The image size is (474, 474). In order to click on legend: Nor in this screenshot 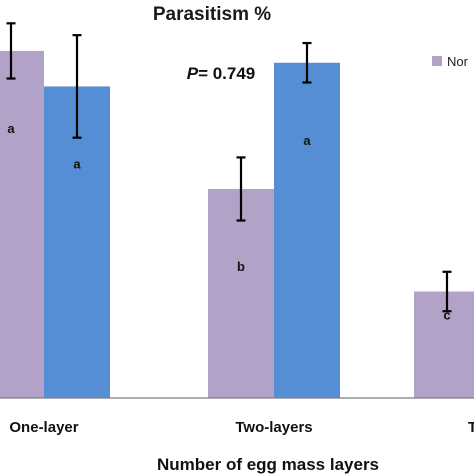, I will do `click(450, 61)`.